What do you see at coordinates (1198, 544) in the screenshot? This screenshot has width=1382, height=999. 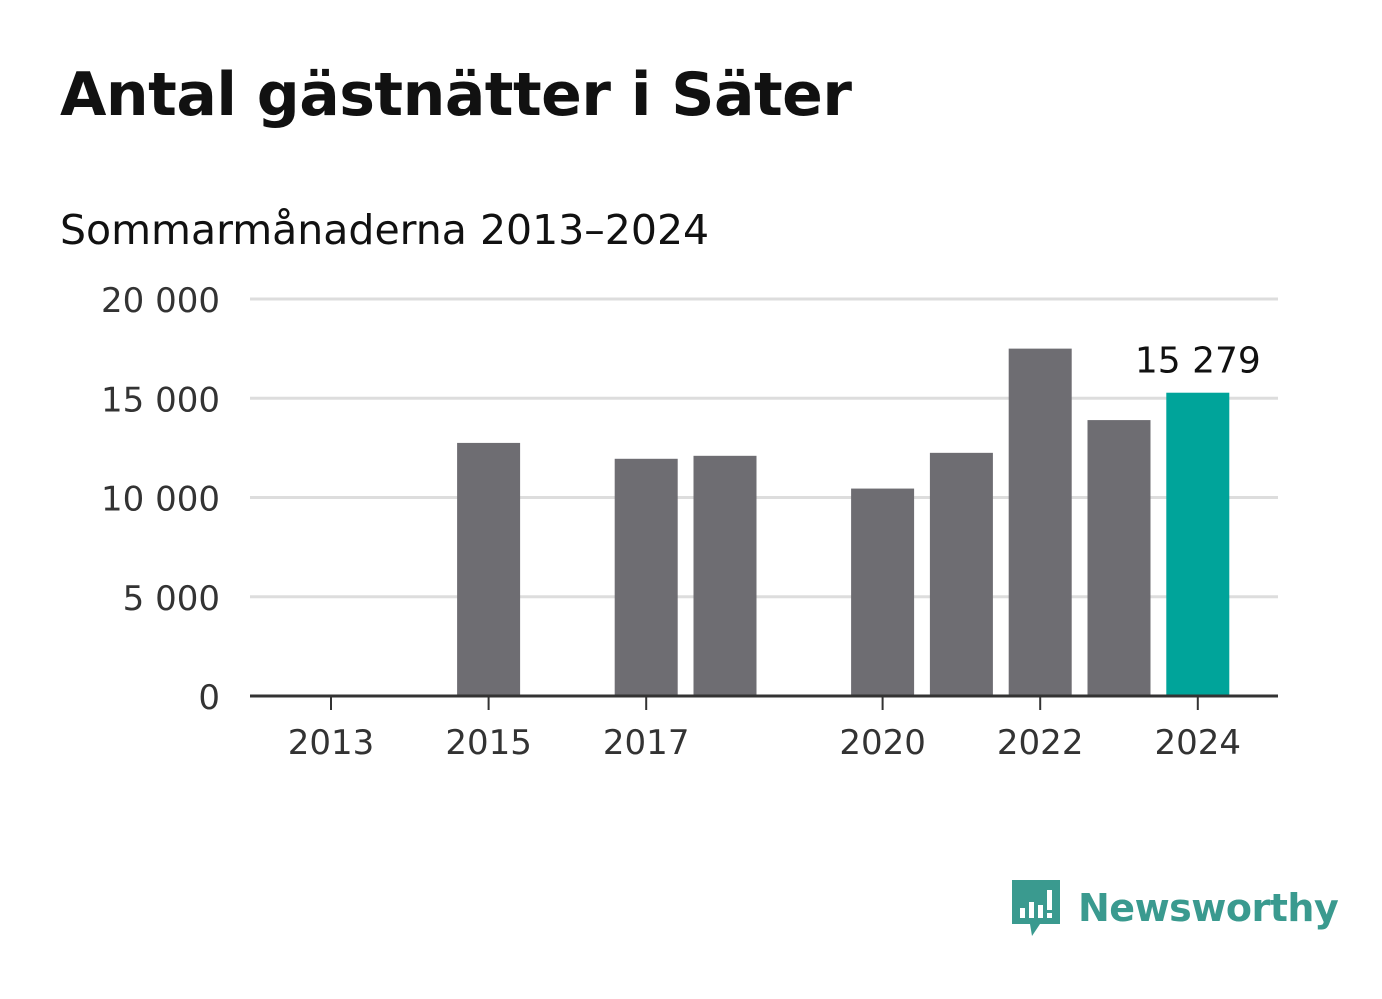 I see `bar-2024` at bounding box center [1198, 544].